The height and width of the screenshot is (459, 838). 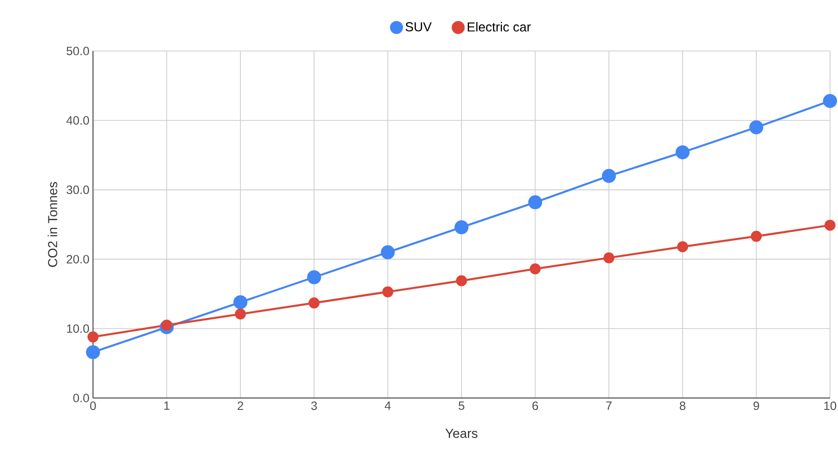 What do you see at coordinates (387, 406) in the screenshot?
I see `x-tick-label: 4` at bounding box center [387, 406].